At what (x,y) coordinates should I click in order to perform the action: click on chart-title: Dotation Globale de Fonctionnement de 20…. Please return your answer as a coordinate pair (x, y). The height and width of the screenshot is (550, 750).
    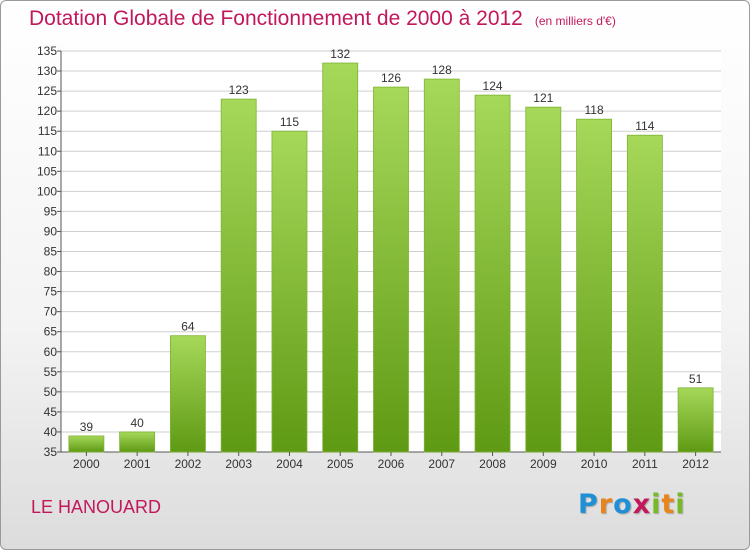
    Looking at the image, I should click on (322, 19).